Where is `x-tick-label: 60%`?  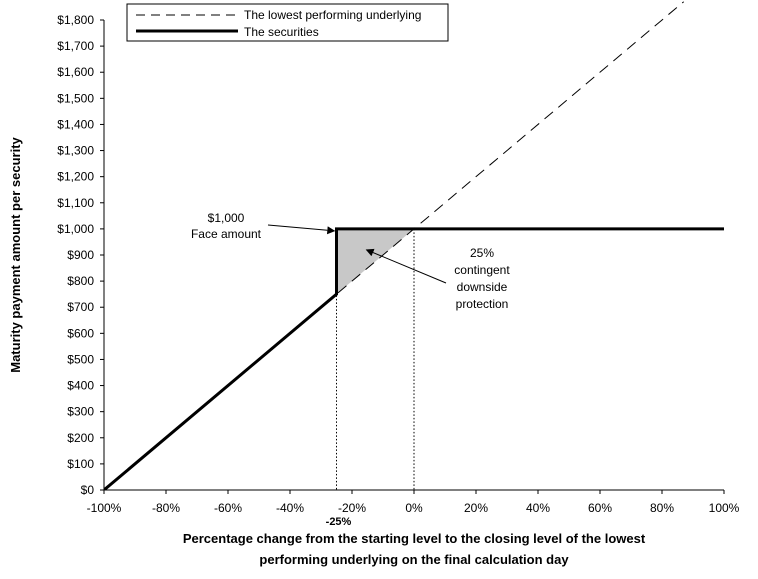
x-tick-label: 60% is located at coordinates (600, 508).